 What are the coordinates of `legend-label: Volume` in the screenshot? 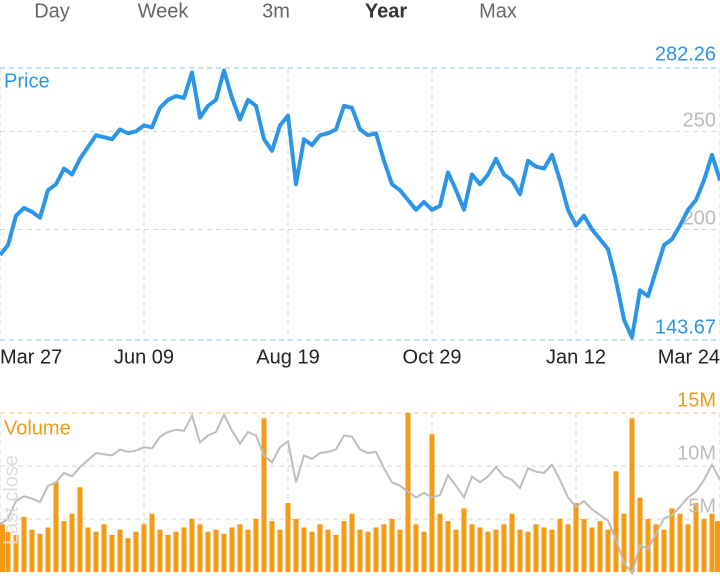 It's located at (37, 428).